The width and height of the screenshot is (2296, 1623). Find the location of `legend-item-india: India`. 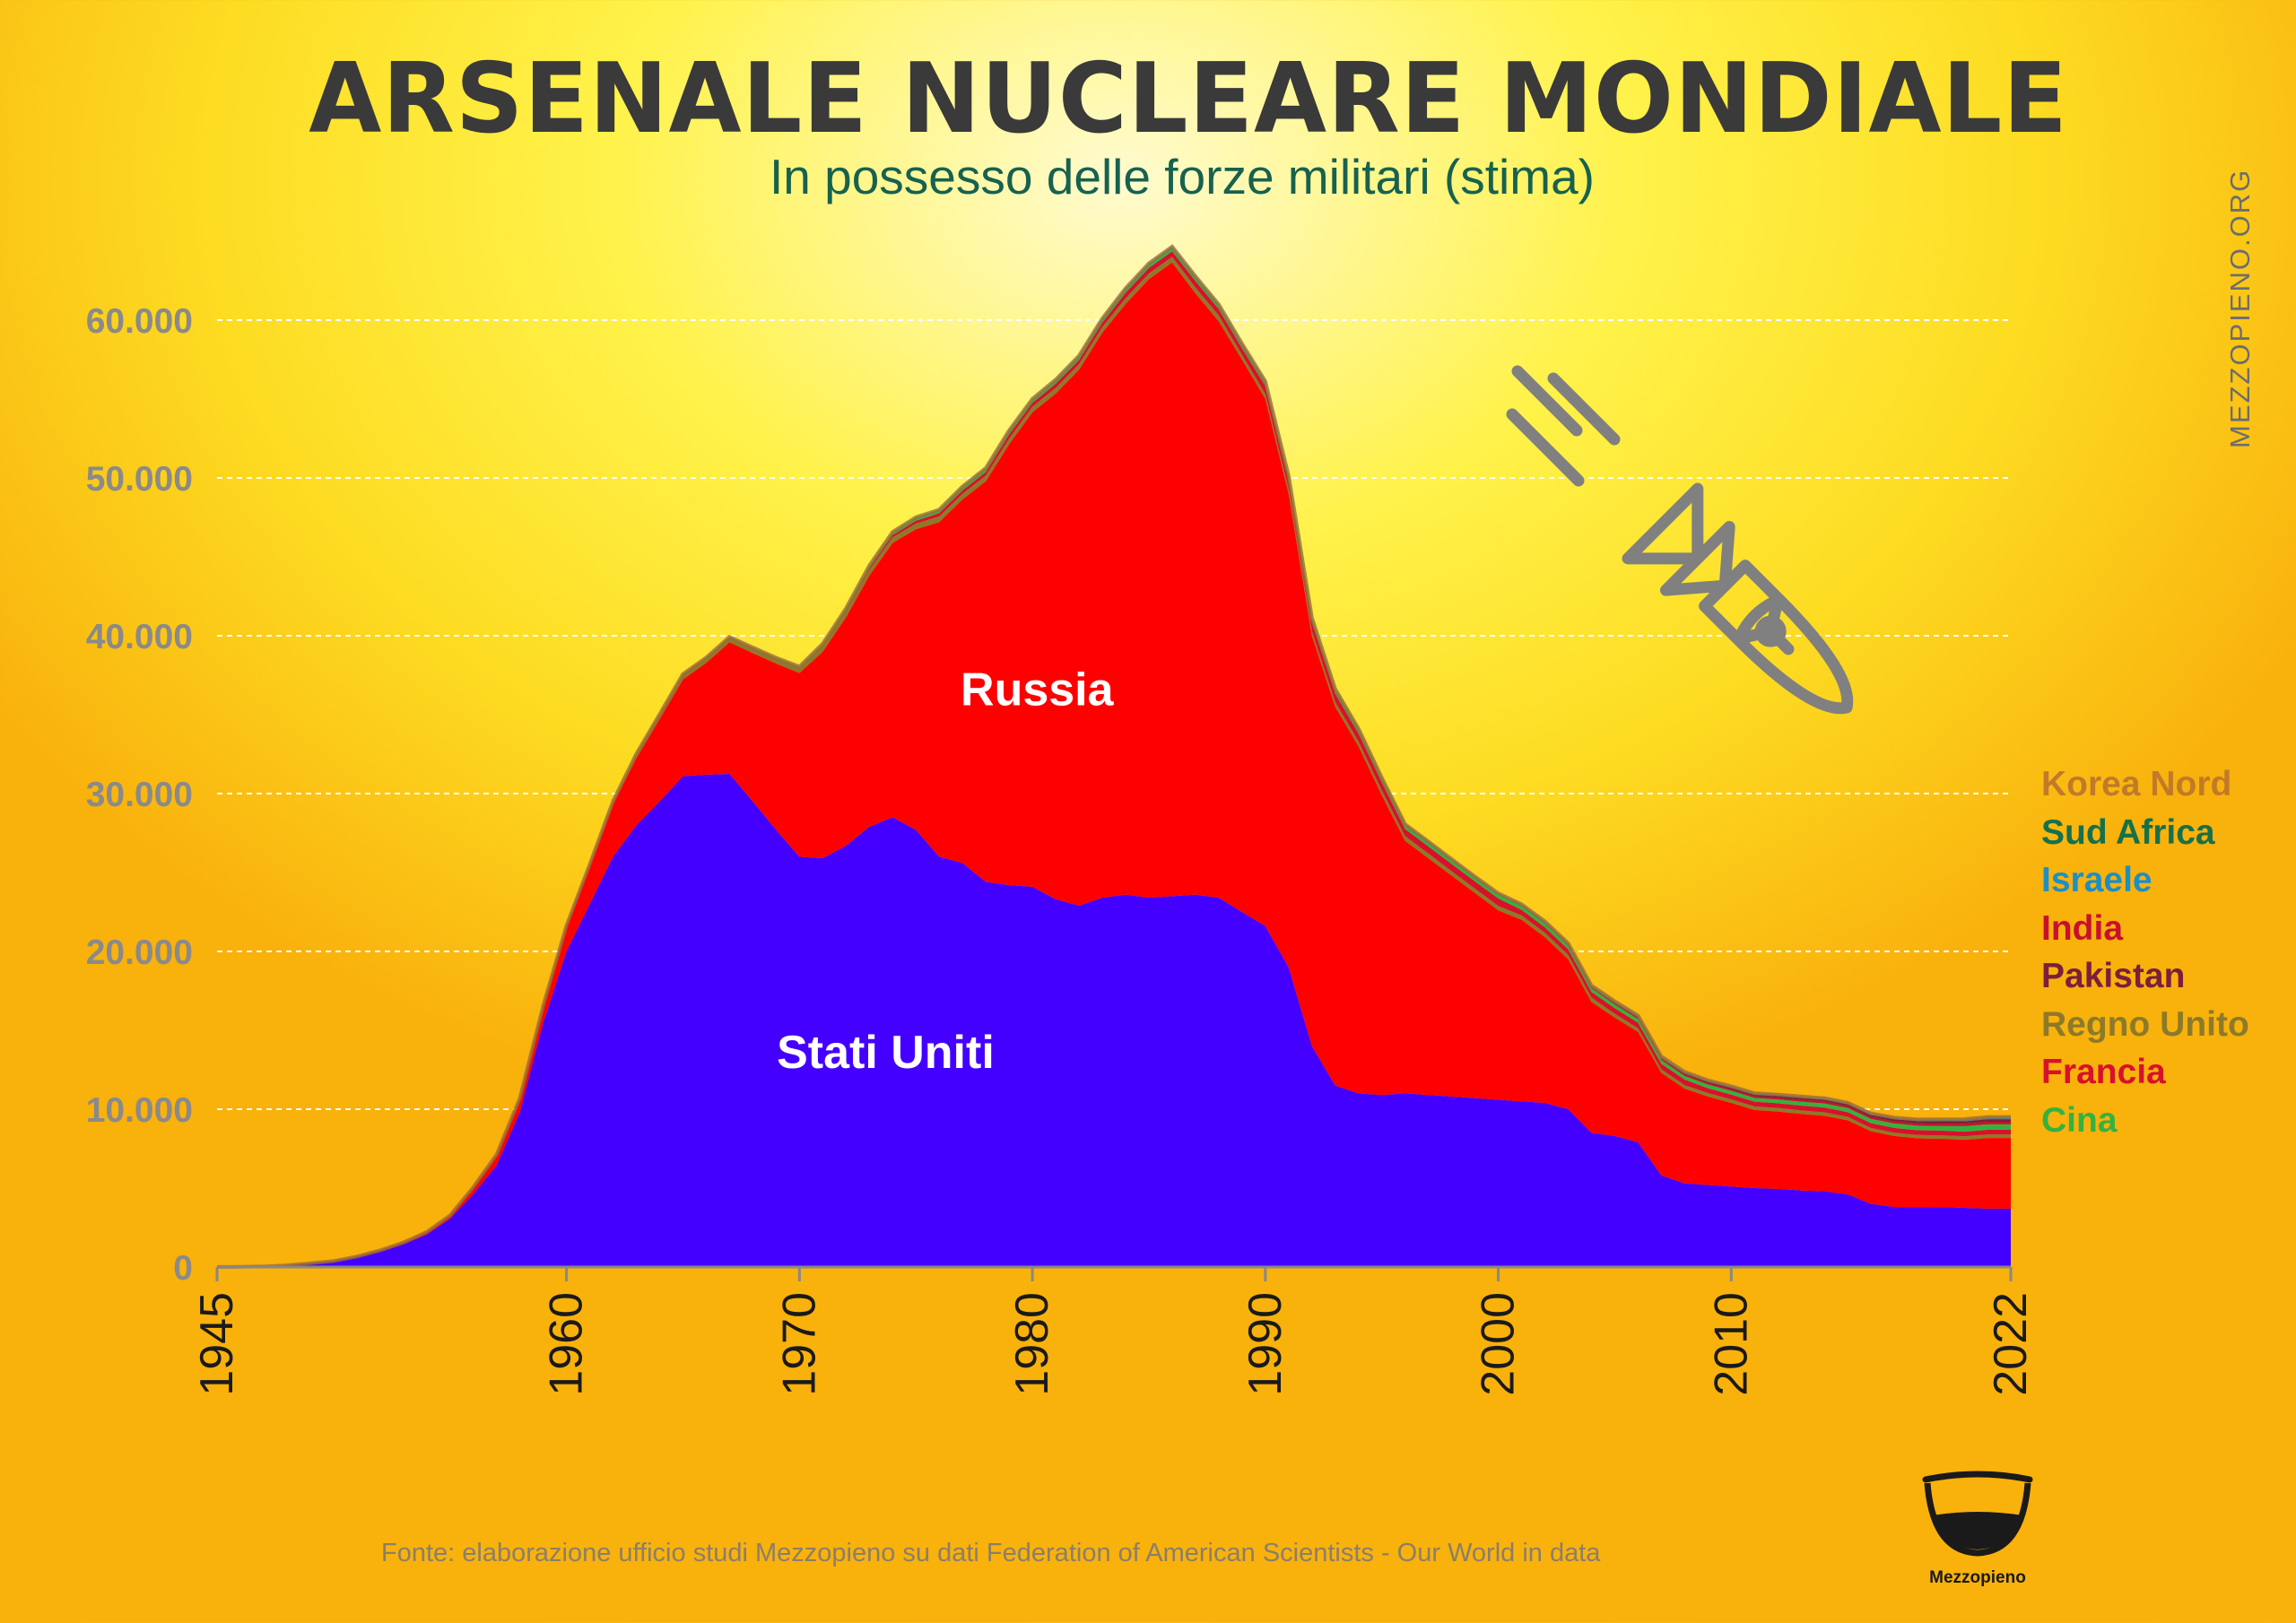

legend-item-india: India is located at coordinates (2082, 928).